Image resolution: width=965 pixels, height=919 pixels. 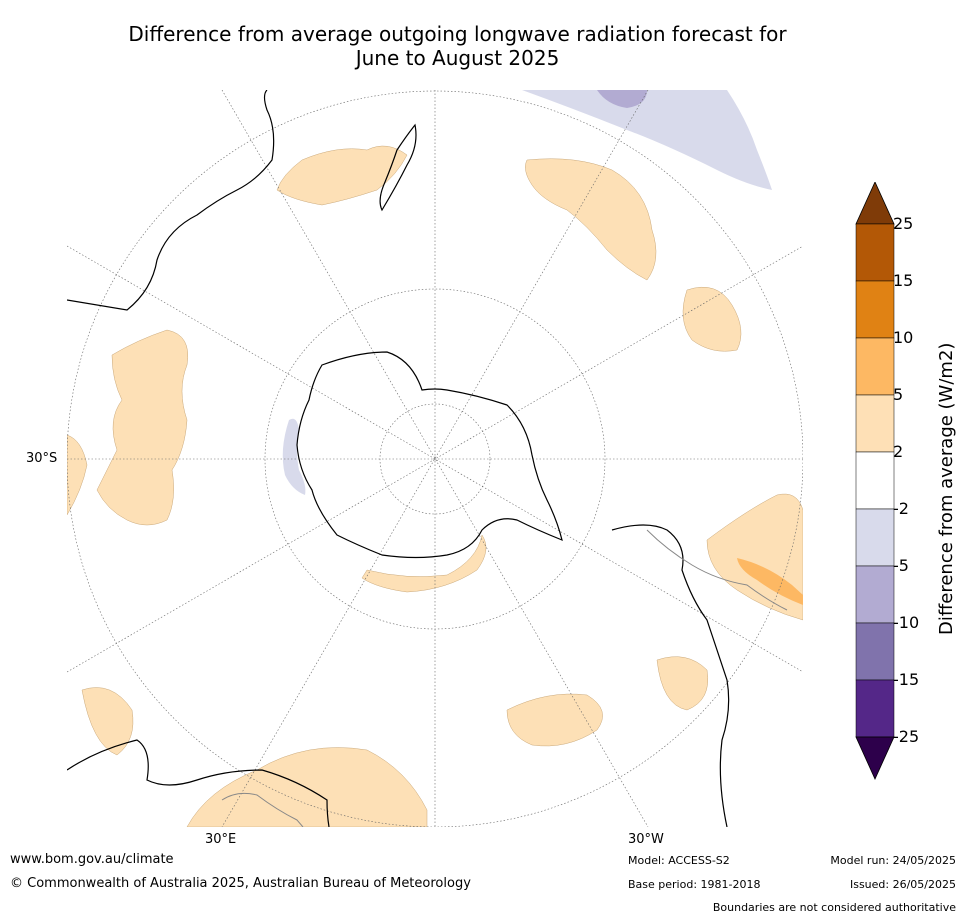 What do you see at coordinates (770, 581) in the screenshot?
I see `positive-anomaly-strong-south-america` at bounding box center [770, 581].